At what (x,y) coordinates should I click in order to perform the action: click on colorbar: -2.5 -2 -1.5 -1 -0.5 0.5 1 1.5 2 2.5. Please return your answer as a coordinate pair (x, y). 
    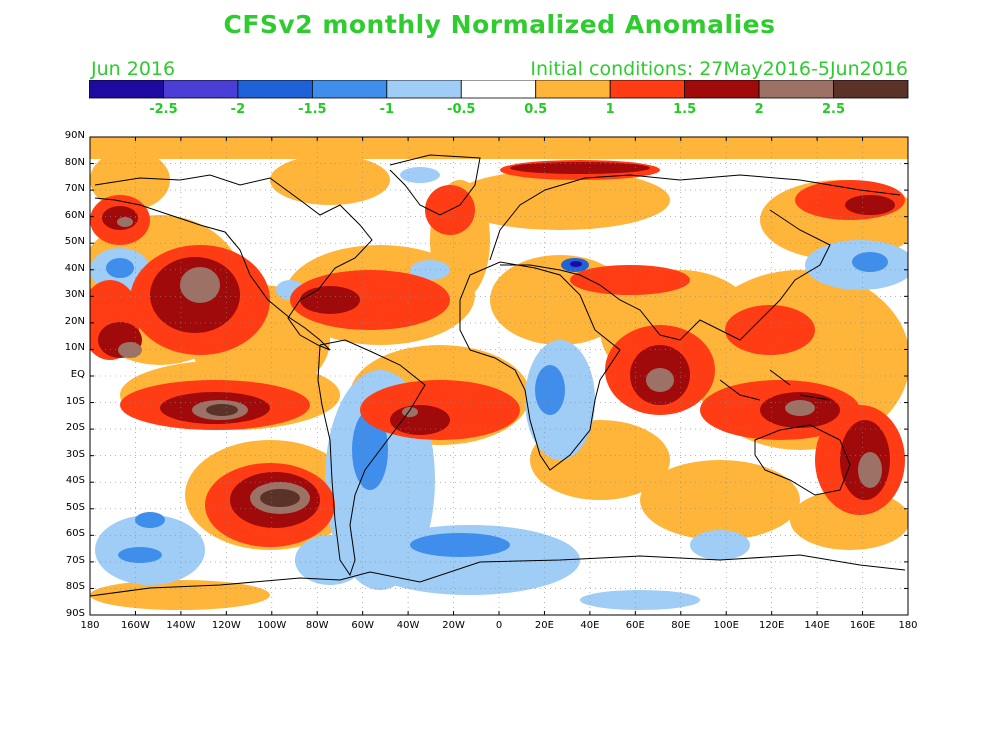
    Looking at the image, I should click on (499, 98).